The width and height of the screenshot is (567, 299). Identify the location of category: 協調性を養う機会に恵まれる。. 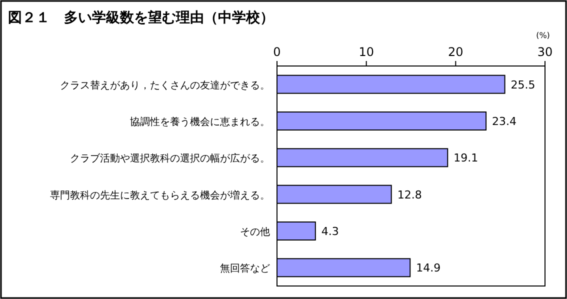
(200, 122).